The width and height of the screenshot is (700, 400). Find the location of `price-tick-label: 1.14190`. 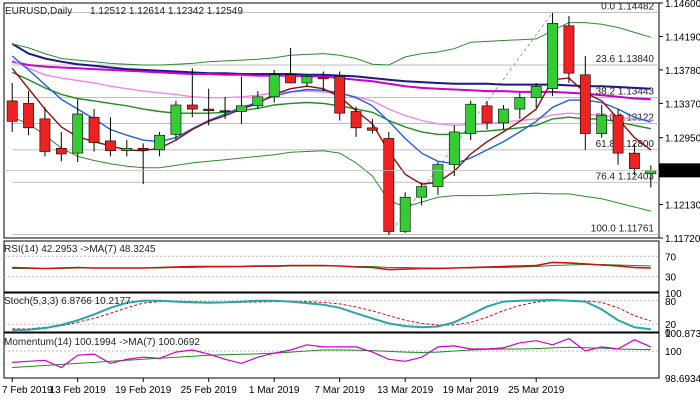

price-tick-label: 1.14190 is located at coordinates (682, 37).